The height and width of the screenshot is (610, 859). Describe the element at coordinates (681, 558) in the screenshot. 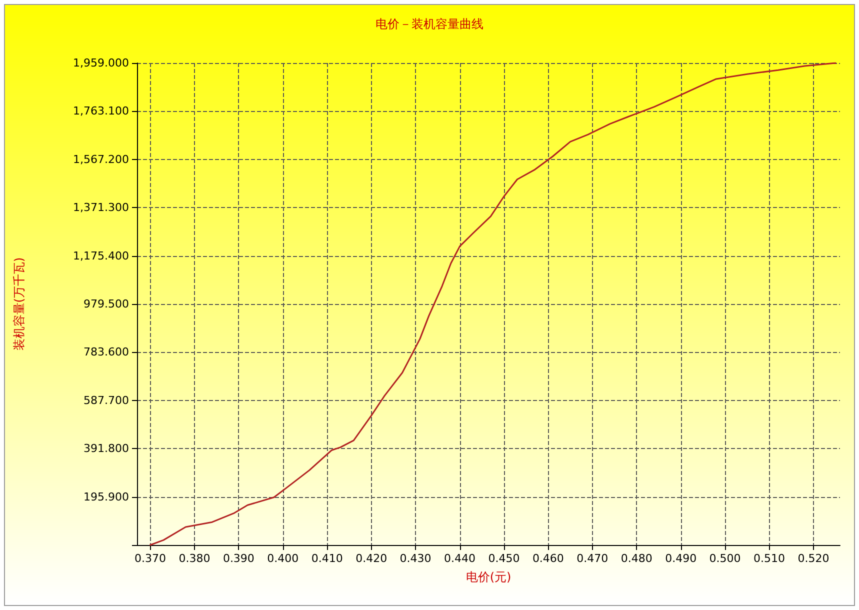

I see `x-tick-label: 0.490` at that location.